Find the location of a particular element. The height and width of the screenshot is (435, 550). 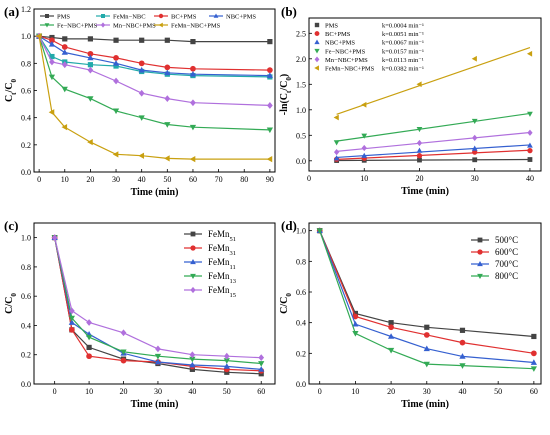

legend-item: FeMn−NBC+PMS is located at coordinates (187, 26).